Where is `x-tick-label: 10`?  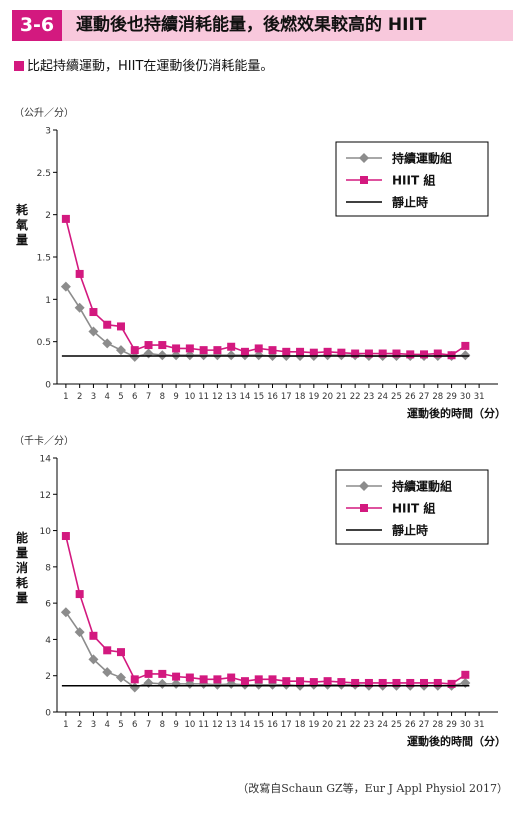 x-tick-label: 10 is located at coordinates (189, 397).